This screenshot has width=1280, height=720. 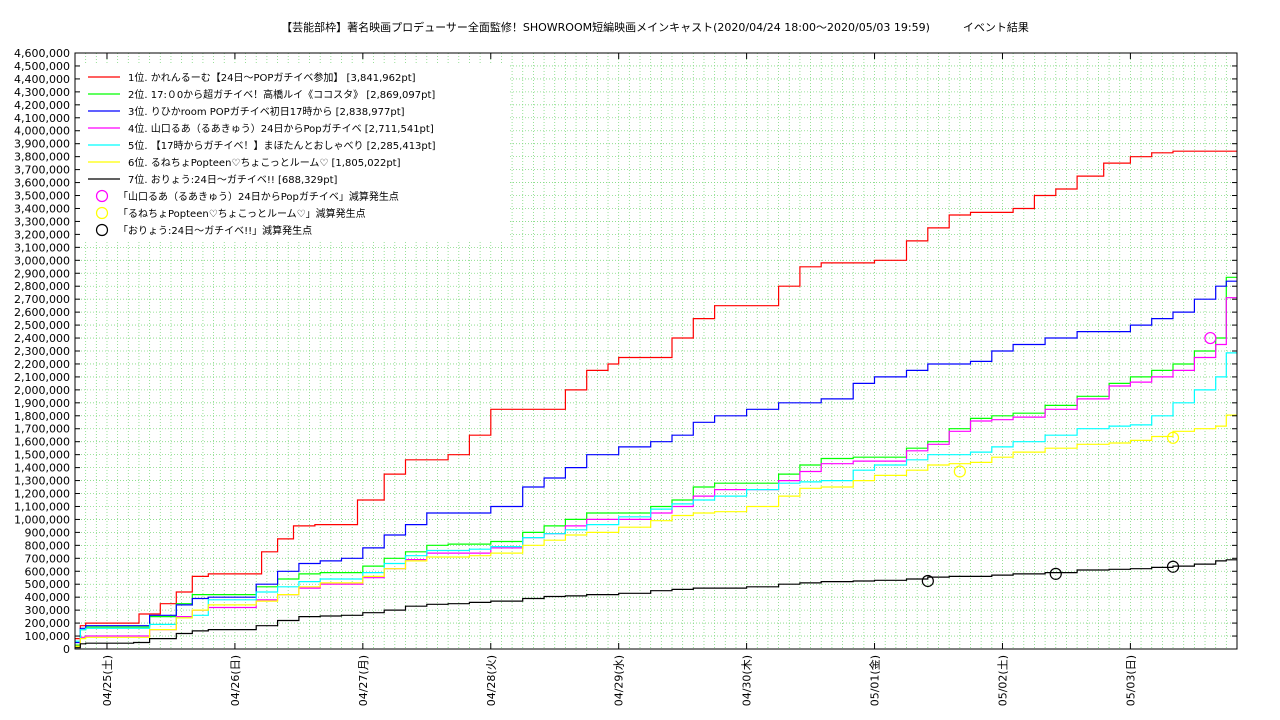 What do you see at coordinates (42, 144) in the screenshot?
I see `y-tick-label: 3,900,000` at bounding box center [42, 144].